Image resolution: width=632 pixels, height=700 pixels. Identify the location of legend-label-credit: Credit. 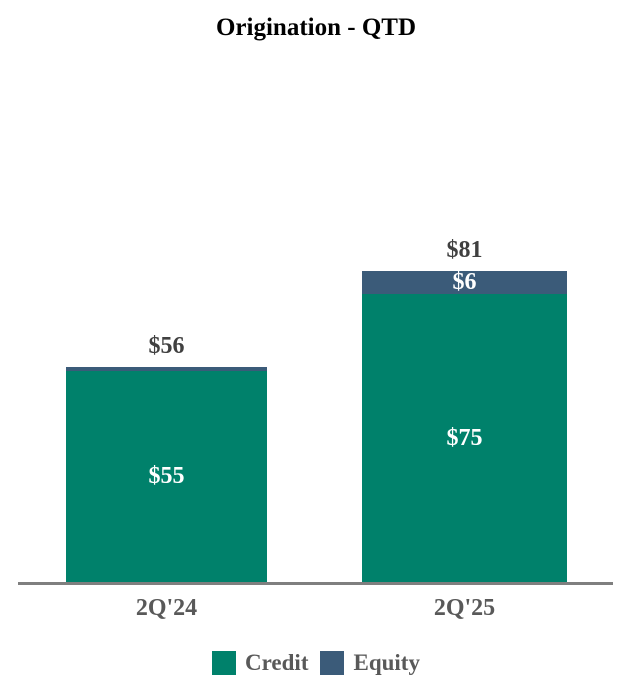
(277, 662).